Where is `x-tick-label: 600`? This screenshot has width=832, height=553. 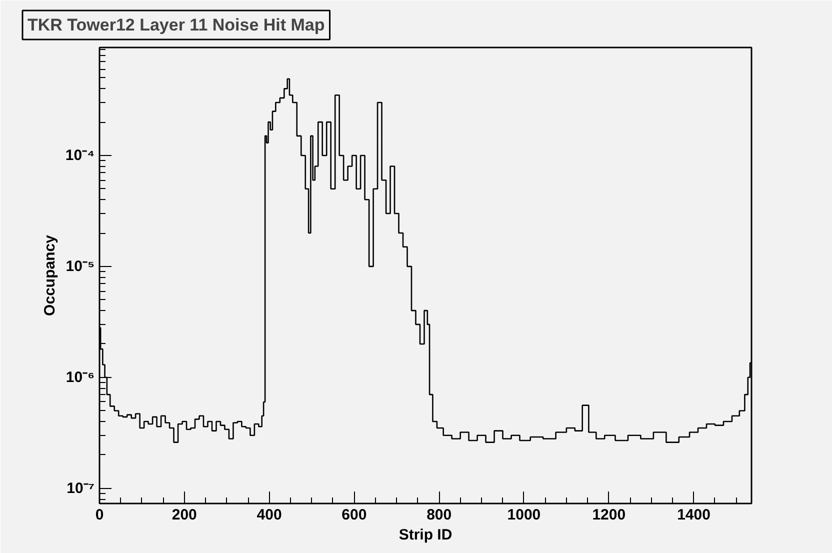
x-tick-label: 600 is located at coordinates (354, 515).